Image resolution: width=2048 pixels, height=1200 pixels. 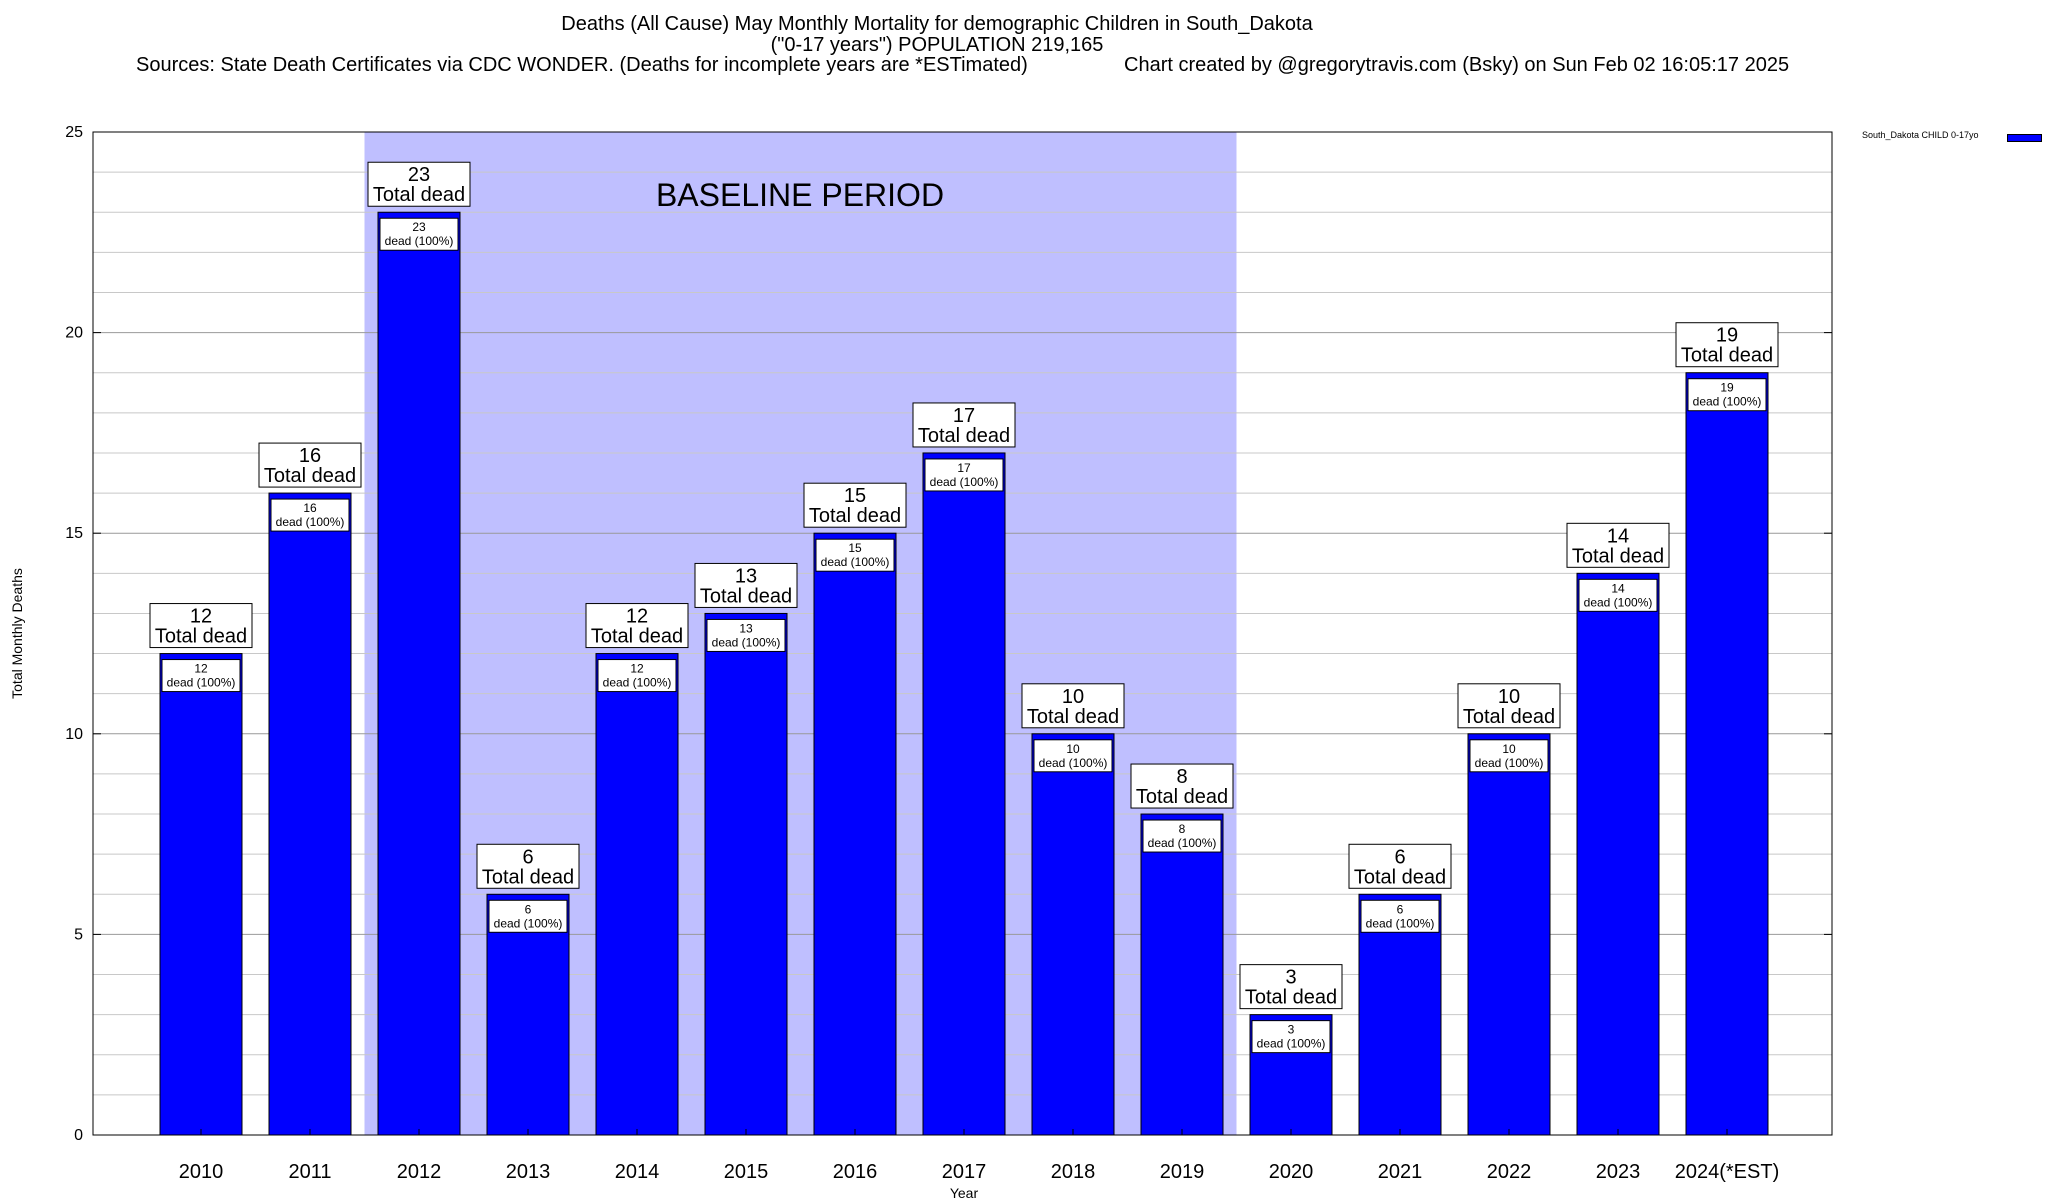 What do you see at coordinates (419, 175) in the screenshot?
I see `bar-top-value: 23` at bounding box center [419, 175].